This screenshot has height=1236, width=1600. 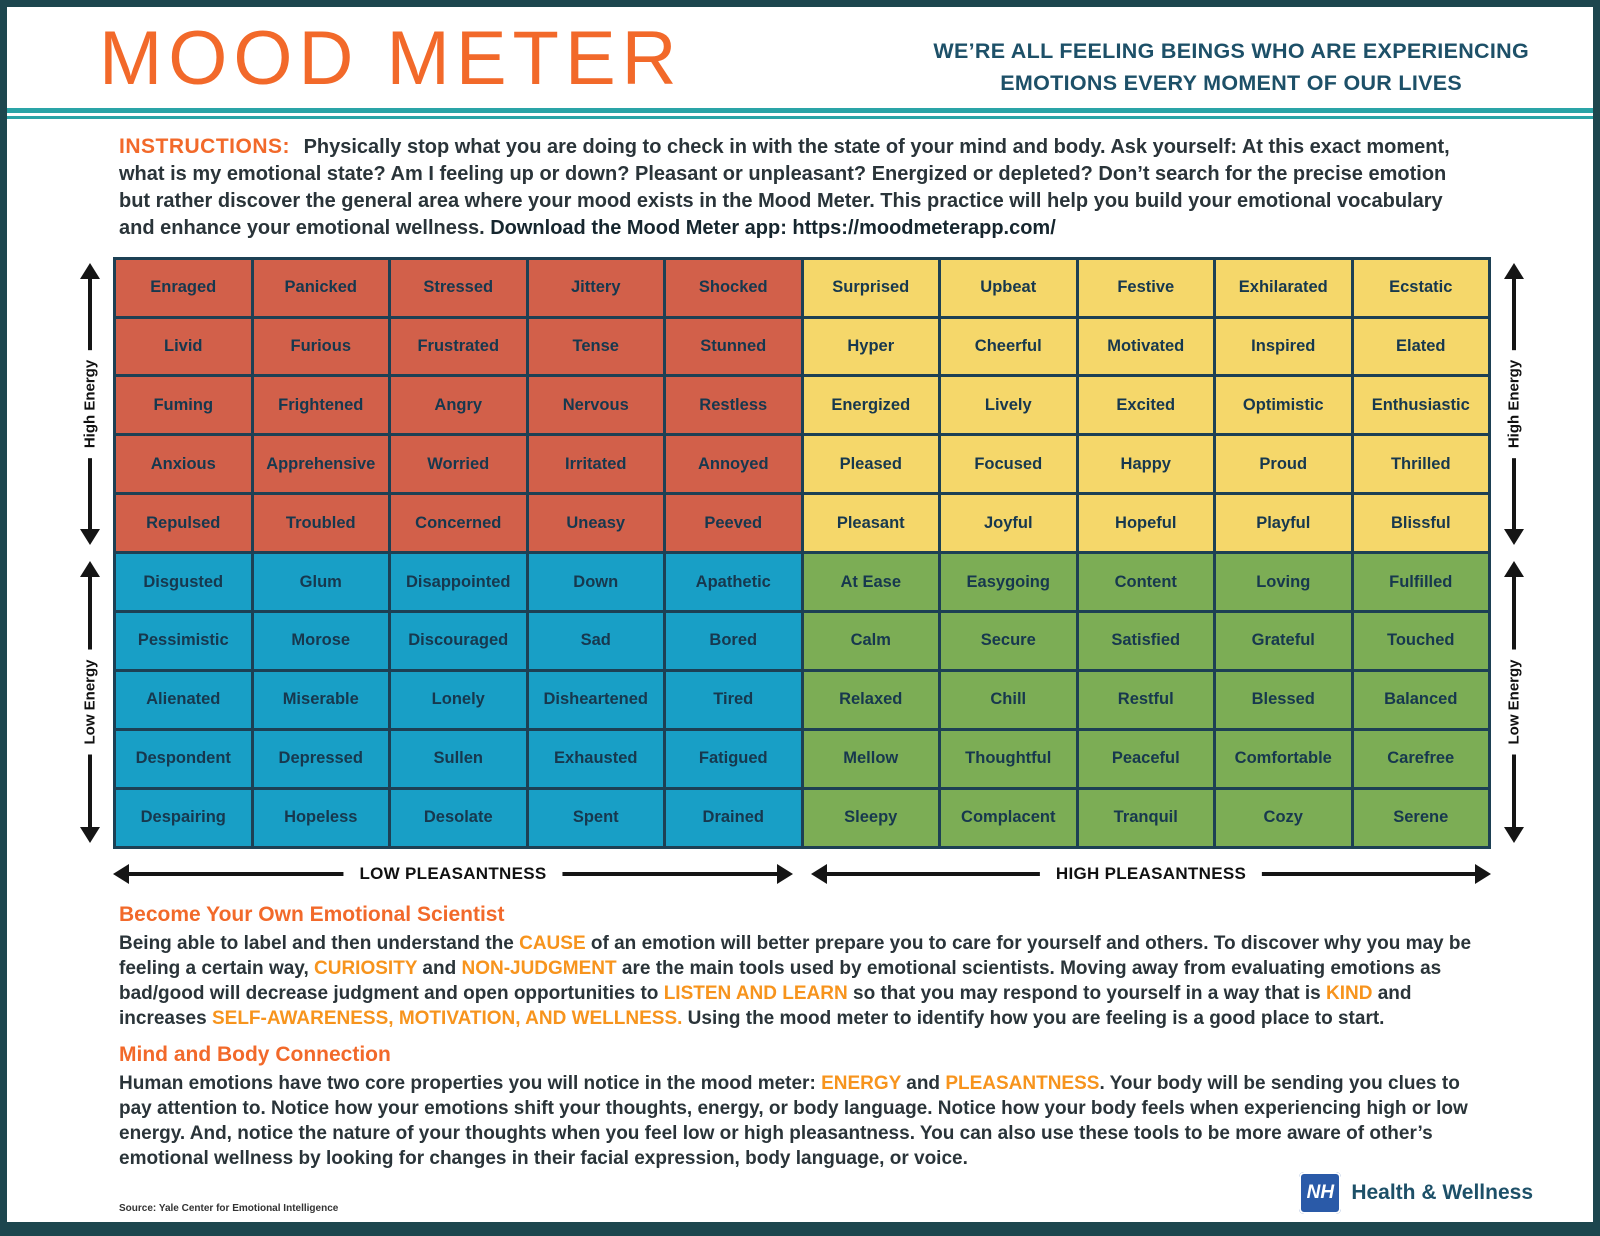 I want to click on text-segment: and, so click(x=439, y=968).